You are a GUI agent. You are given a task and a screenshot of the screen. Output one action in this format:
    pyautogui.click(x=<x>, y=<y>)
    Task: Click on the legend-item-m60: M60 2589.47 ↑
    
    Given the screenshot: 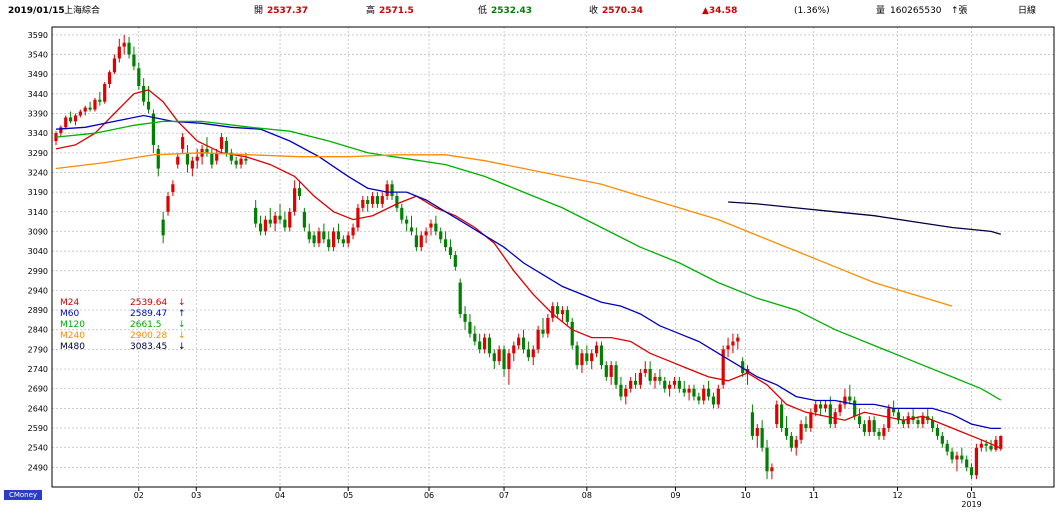 What is the action you would take?
    pyautogui.click(x=123, y=314)
    